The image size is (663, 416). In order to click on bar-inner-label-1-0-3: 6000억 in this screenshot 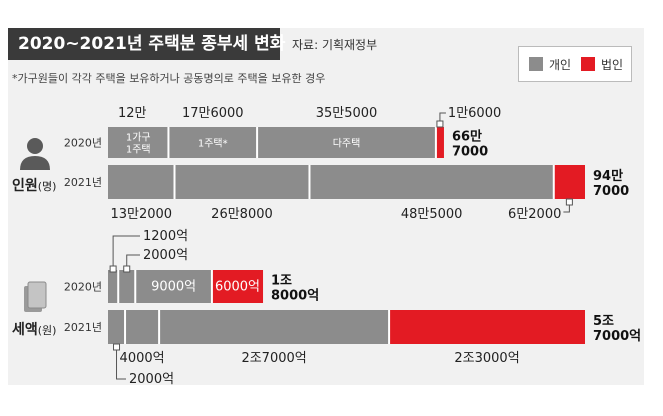, I will do `click(237, 287)`.